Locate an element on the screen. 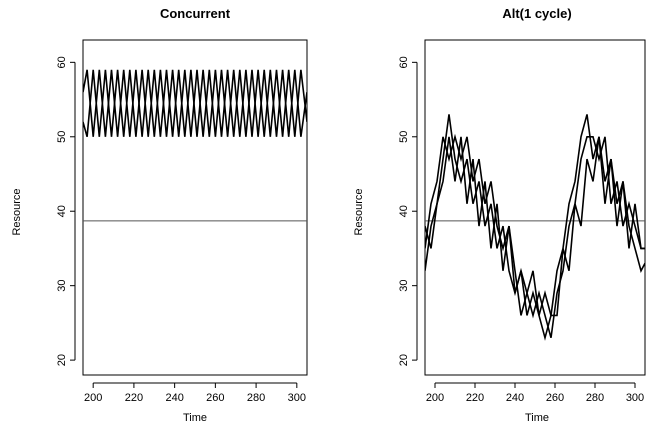 Image resolution: width=648 pixels, height=427 pixels. chart-title: Concurrent is located at coordinates (195, 13).